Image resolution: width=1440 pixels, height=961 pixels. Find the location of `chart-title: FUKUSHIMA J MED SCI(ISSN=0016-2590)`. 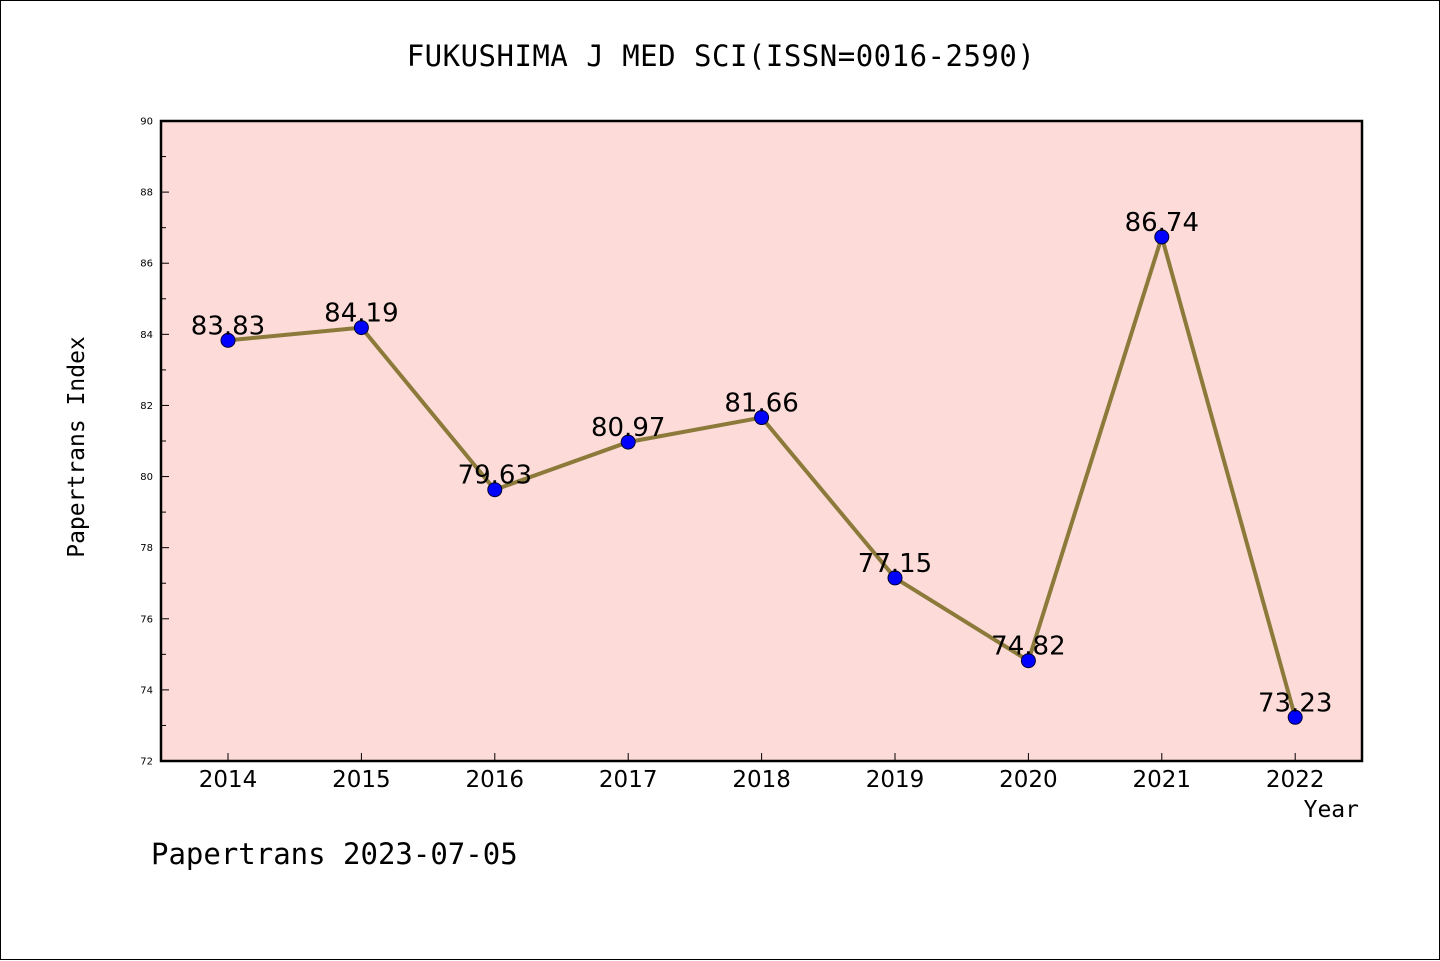

chart-title: FUKUSHIMA J MED SCI(ISSN=0016-2590) is located at coordinates (721, 56).